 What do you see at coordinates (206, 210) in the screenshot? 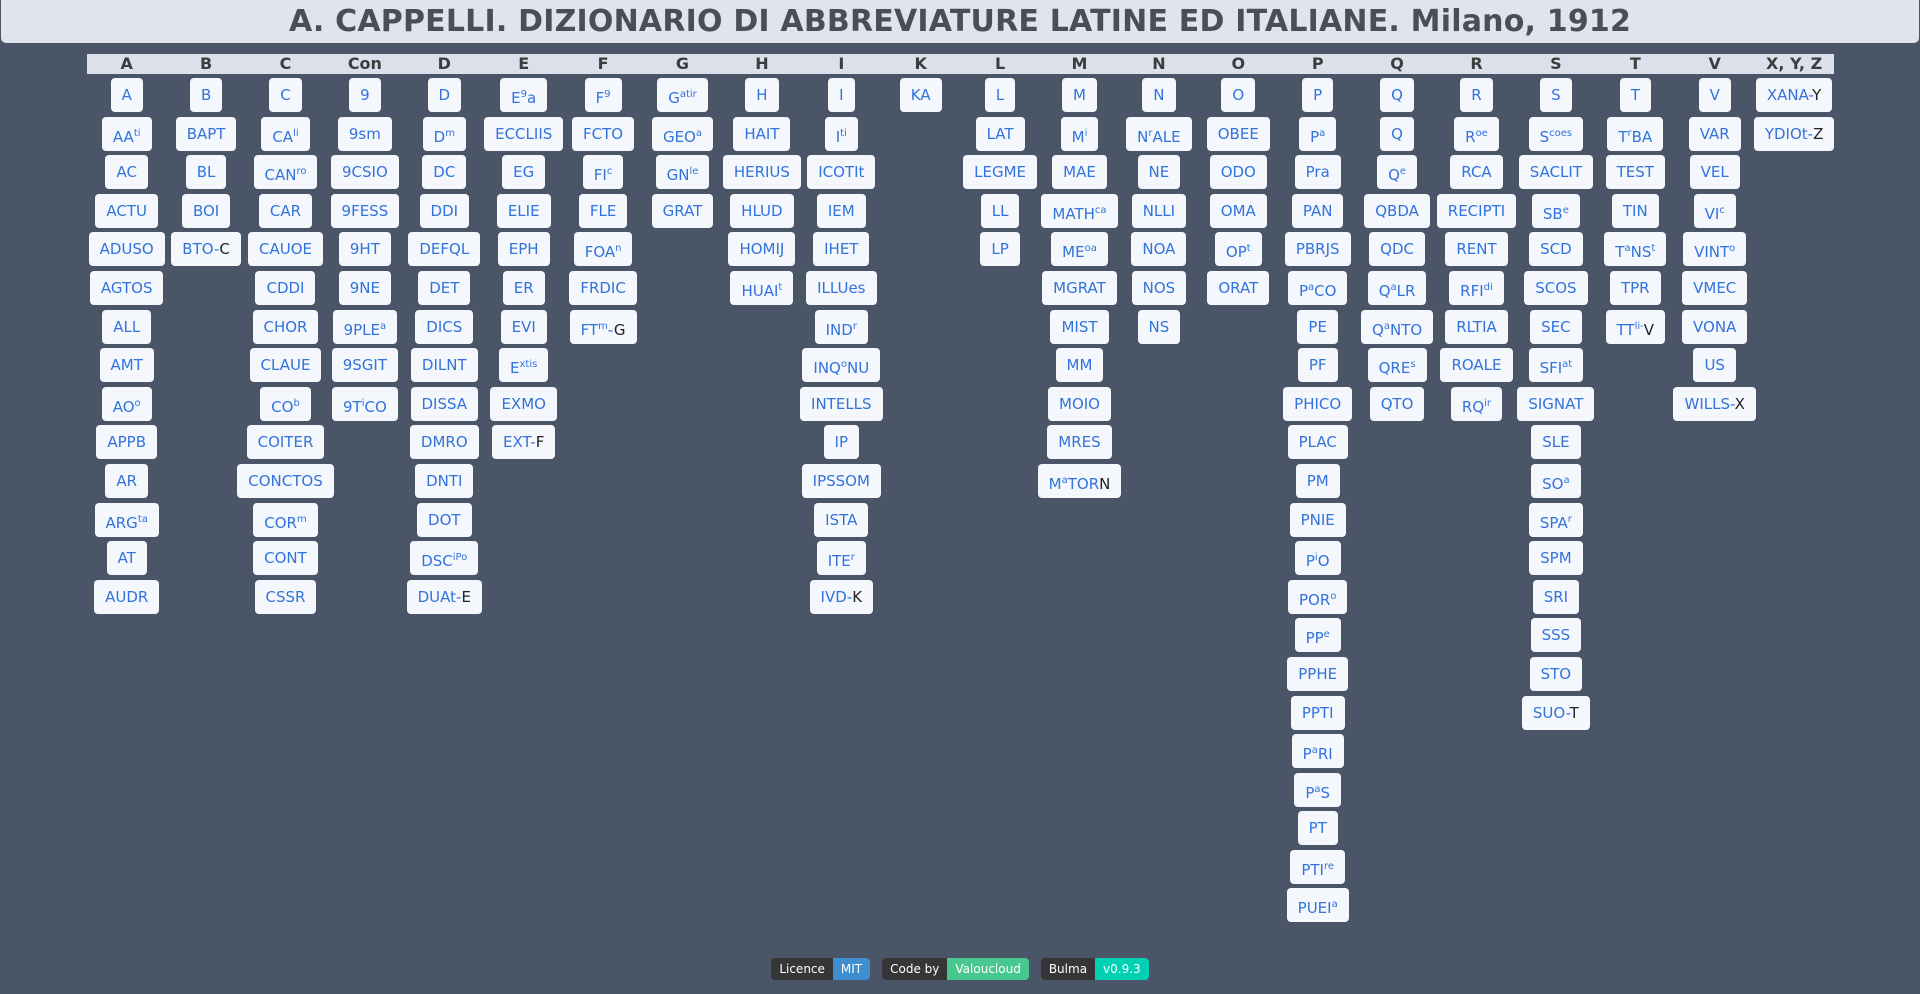
I see `abbreviation-button: BOI` at bounding box center [206, 210].